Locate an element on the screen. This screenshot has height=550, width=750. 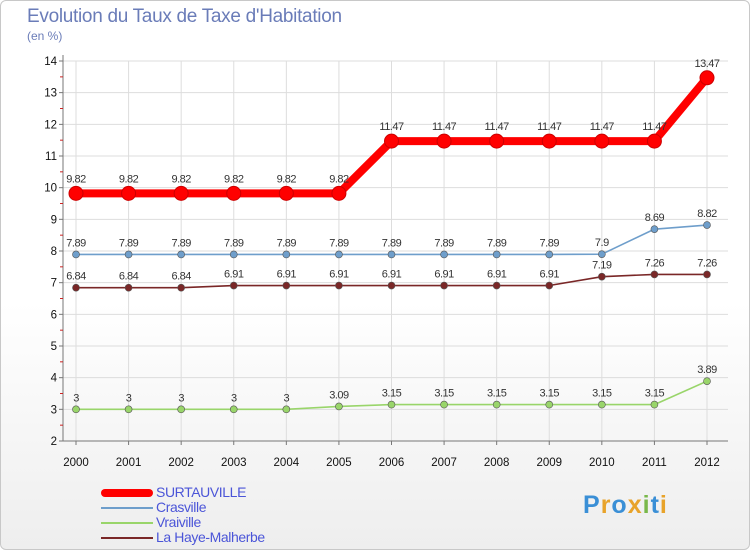
y-tick-label: 11 is located at coordinates (51, 157).